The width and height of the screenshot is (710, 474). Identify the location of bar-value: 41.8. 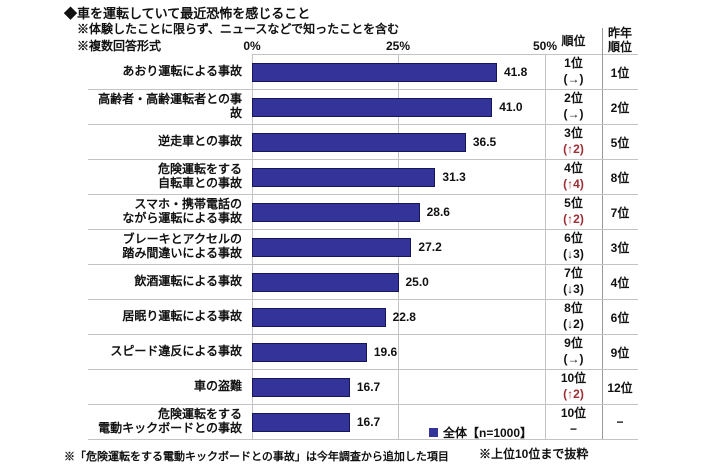
(515, 72).